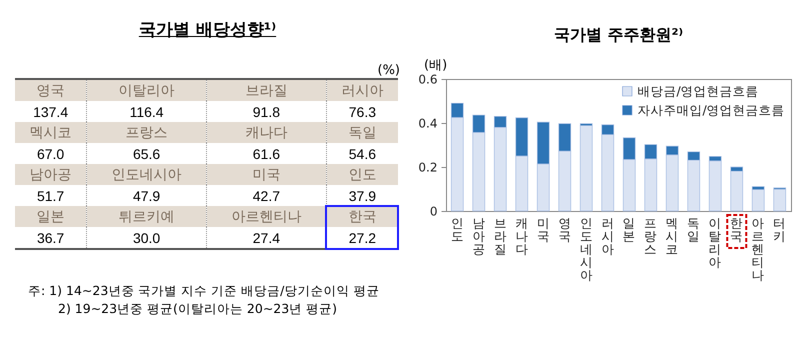  Describe the element at coordinates (693, 230) in the screenshot. I see `x-tick-label: 독일` at that location.